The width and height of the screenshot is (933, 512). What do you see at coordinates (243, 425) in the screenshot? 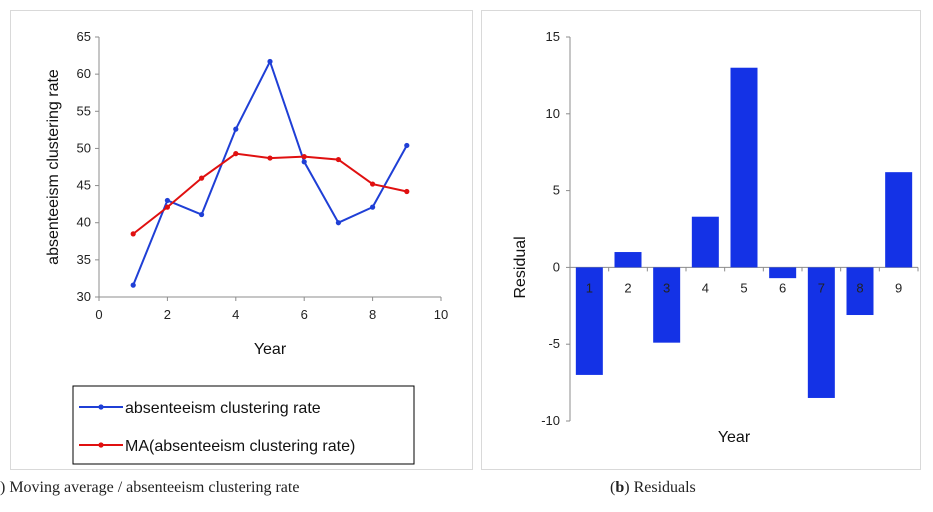
I see `legend-box` at bounding box center [243, 425].